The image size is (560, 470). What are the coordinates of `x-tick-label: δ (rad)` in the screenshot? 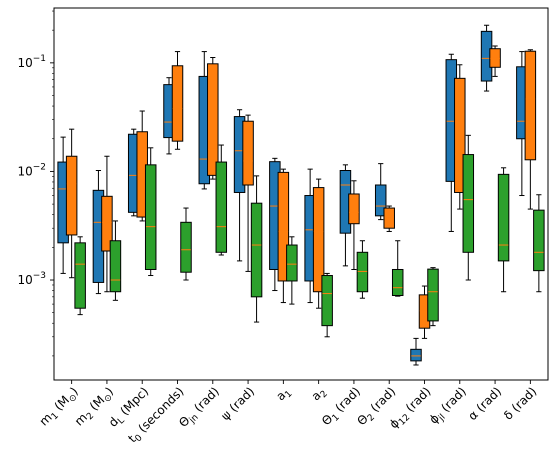 It's located at (520, 403).